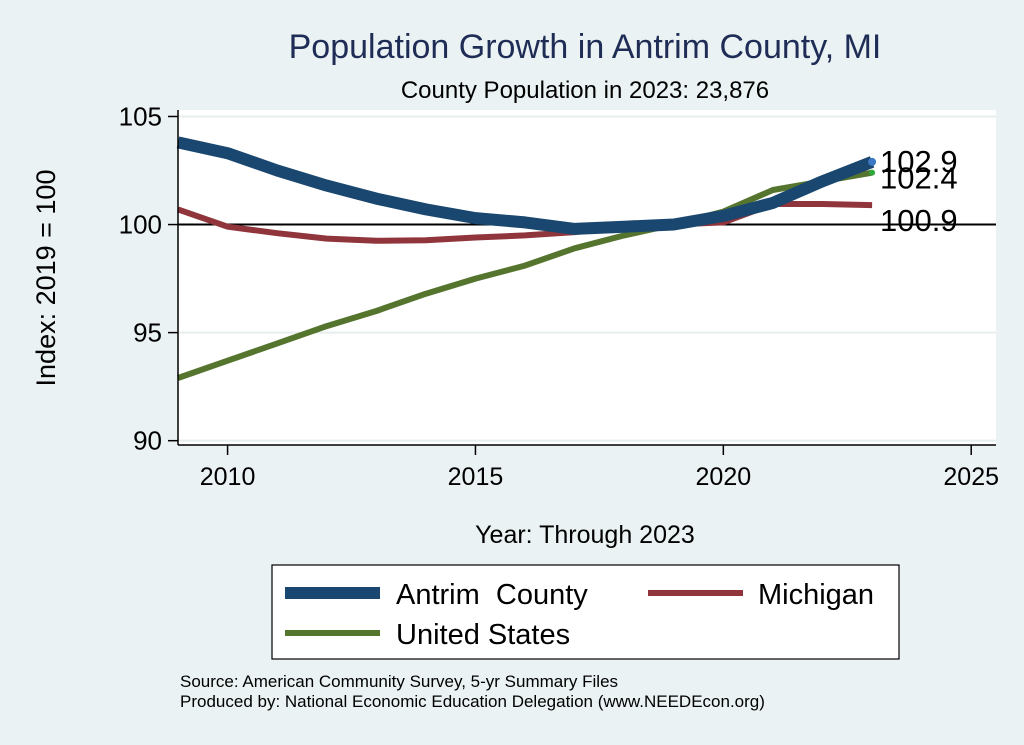 The image size is (1024, 745). I want to click on y-tick-label: 100, so click(140, 225).